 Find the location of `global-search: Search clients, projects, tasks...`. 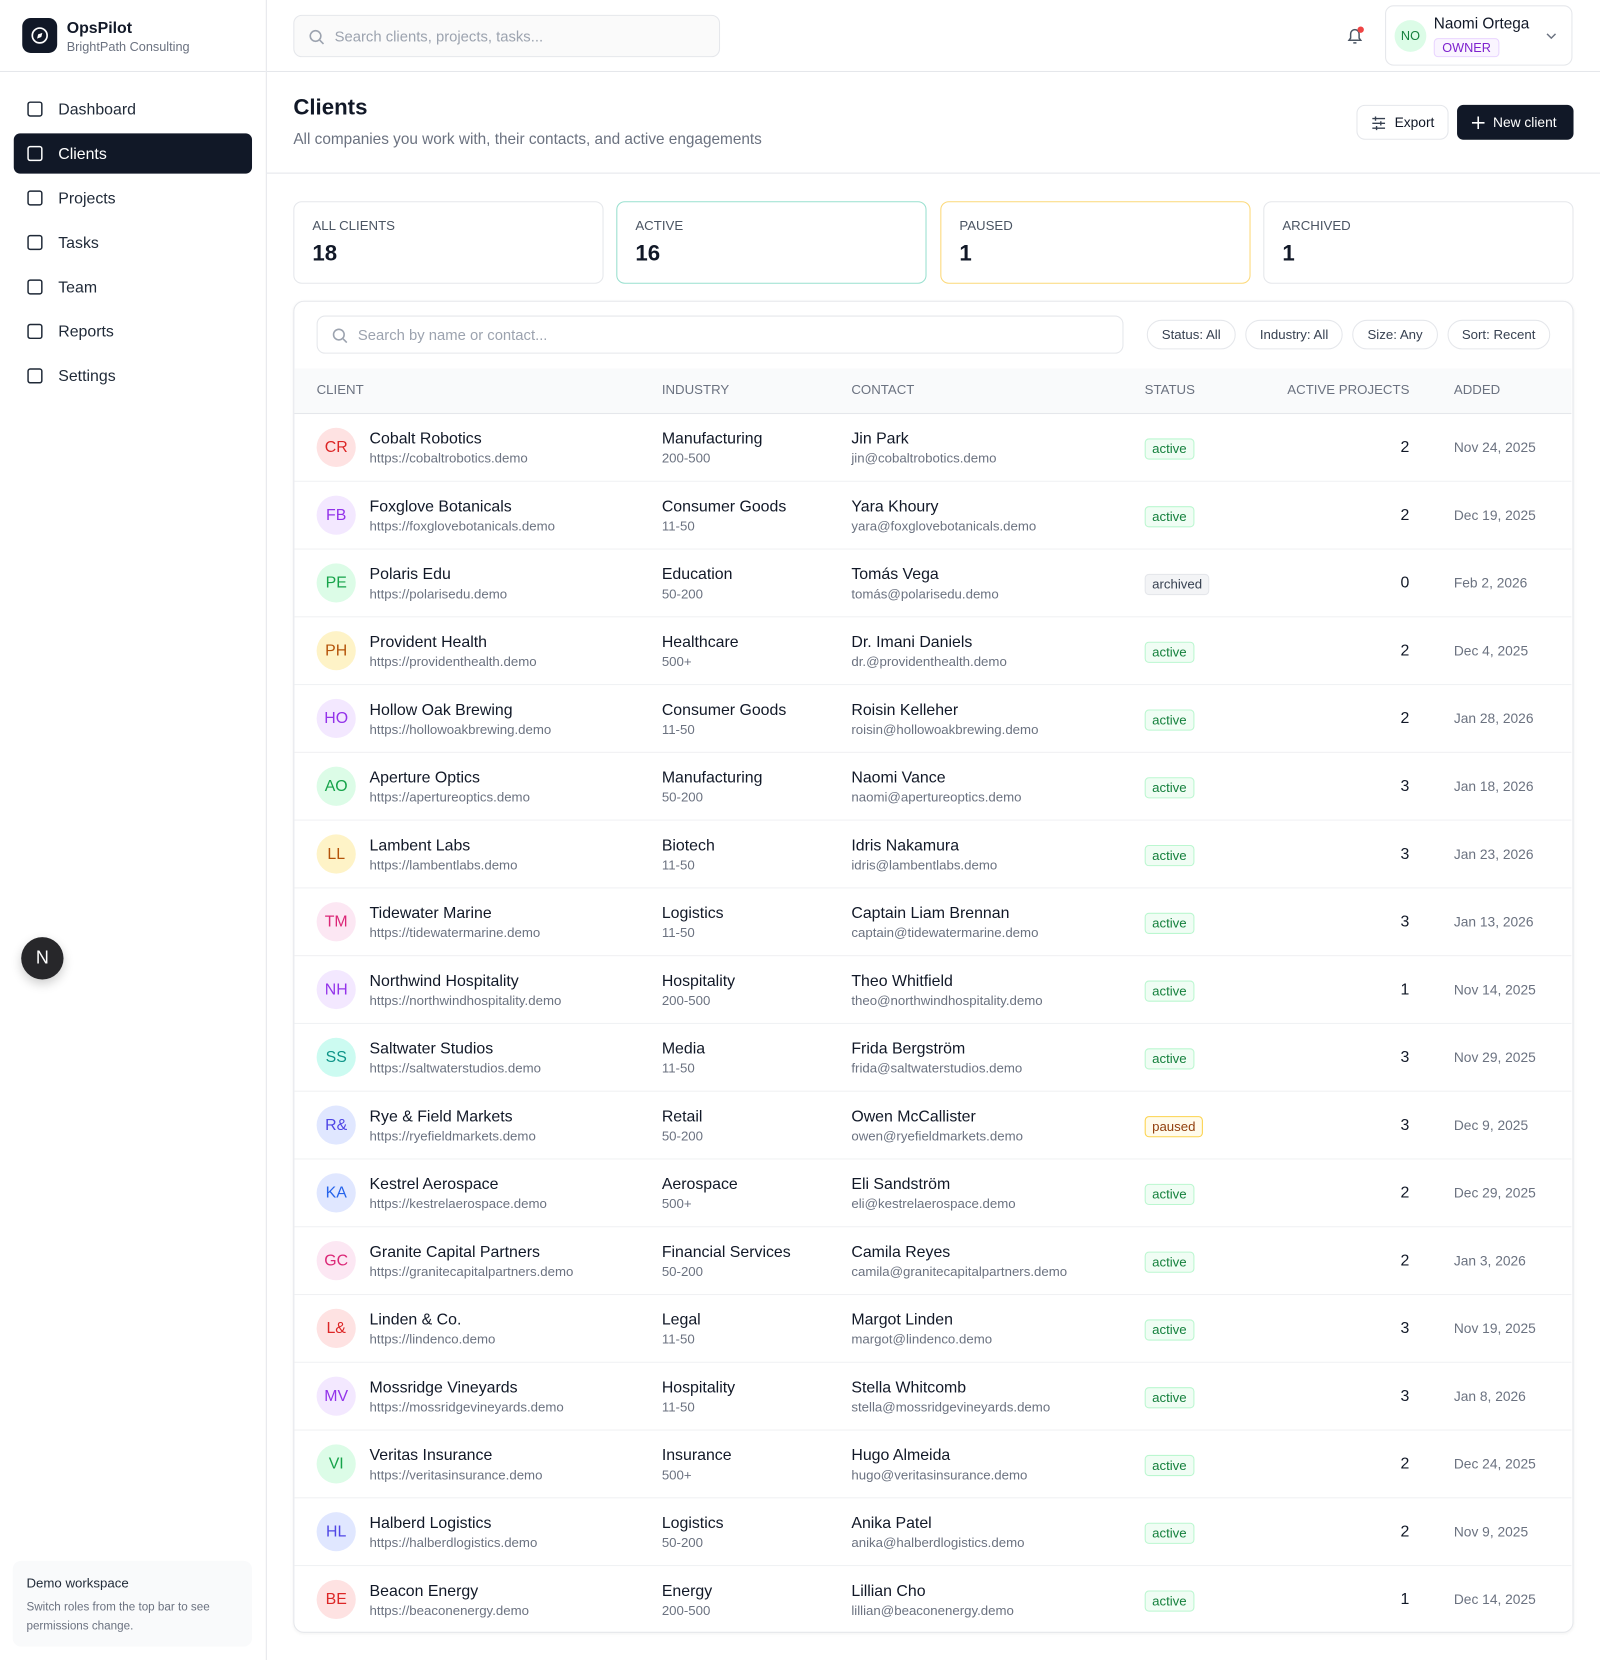

global-search: Search clients, projects, tasks... is located at coordinates (507, 36).